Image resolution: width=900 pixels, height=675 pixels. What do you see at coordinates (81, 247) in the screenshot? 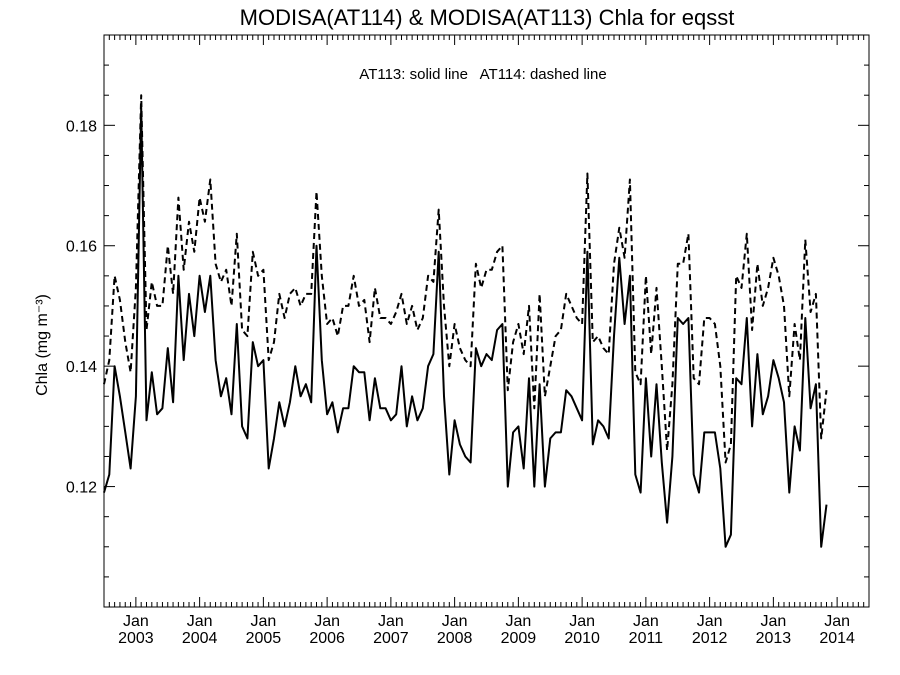
I see `y-tick-label: 0.16` at bounding box center [81, 247].